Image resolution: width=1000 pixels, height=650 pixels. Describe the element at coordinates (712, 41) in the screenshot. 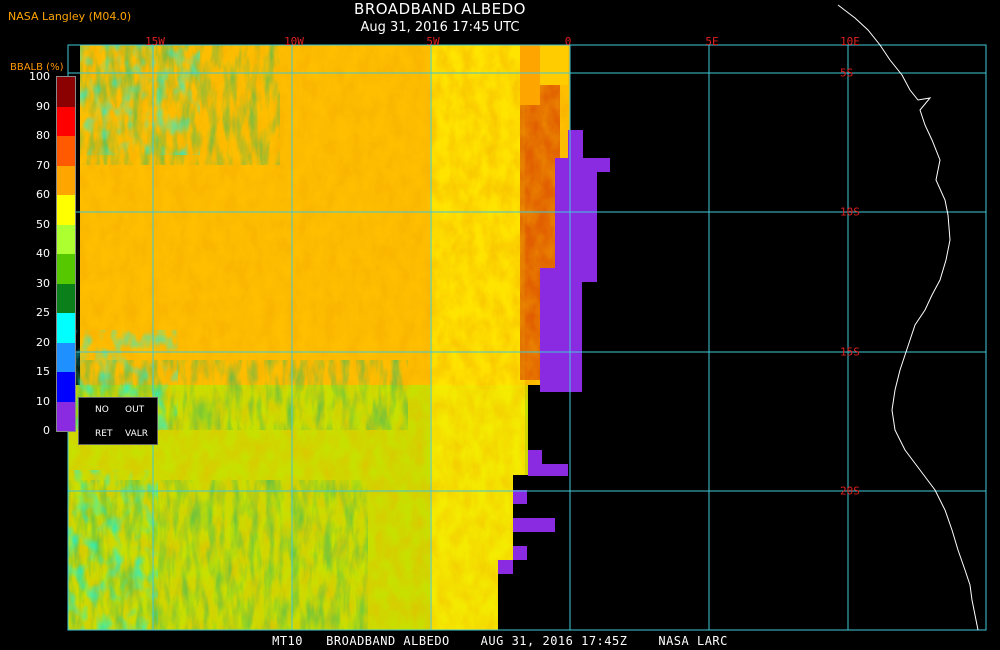

I see `lon-label-5e: 5E` at that location.